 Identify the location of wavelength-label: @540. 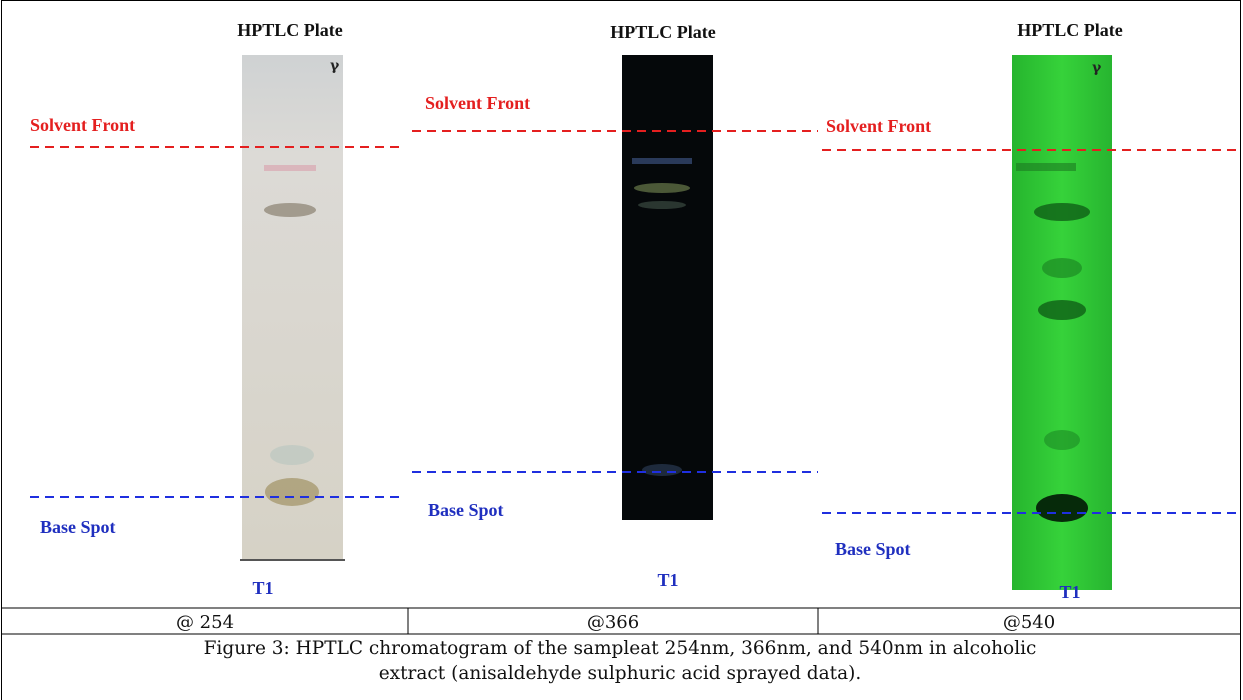
(1029, 622).